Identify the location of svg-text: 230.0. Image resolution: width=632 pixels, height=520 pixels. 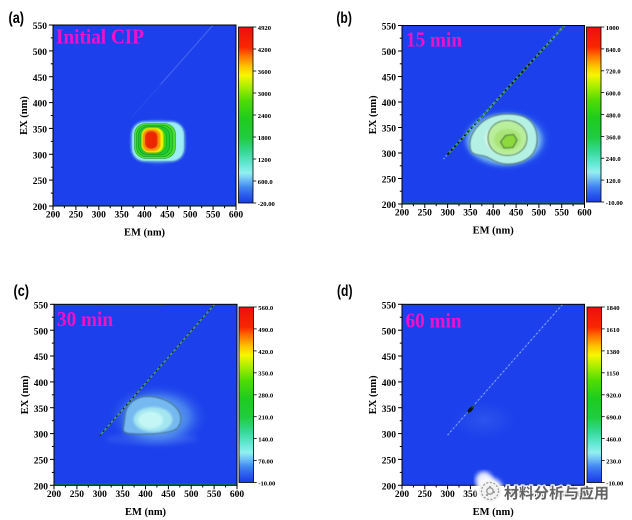
(614, 462).